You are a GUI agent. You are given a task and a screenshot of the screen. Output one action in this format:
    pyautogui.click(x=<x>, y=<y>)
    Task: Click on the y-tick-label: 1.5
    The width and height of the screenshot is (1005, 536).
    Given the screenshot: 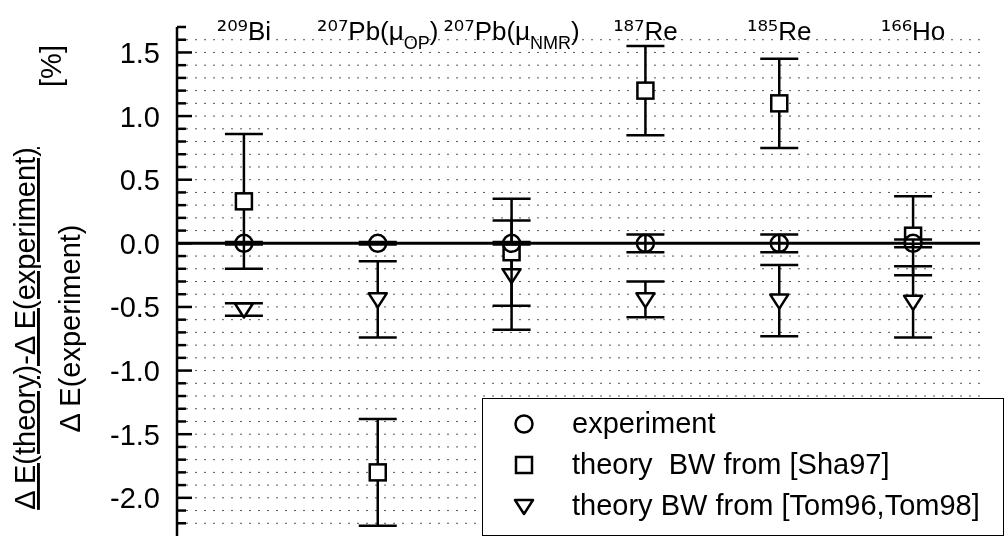 What is the action you would take?
    pyautogui.click(x=139, y=52)
    